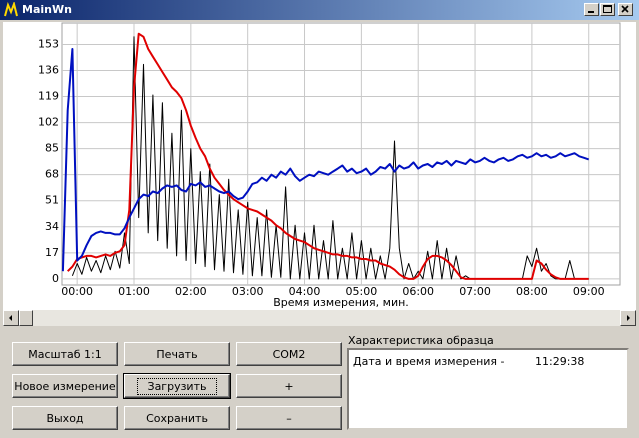 The width and height of the screenshot is (639, 438). What do you see at coordinates (607, 9) in the screenshot?
I see `maximize-button` at bounding box center [607, 9].